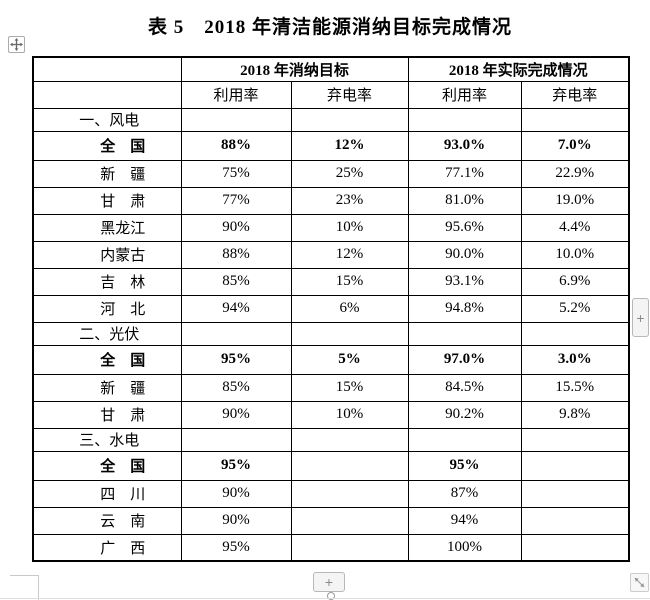 This screenshot has width=650, height=600. Describe the element at coordinates (236, 173) in the screenshot. I see `cell-value: 75%` at that location.